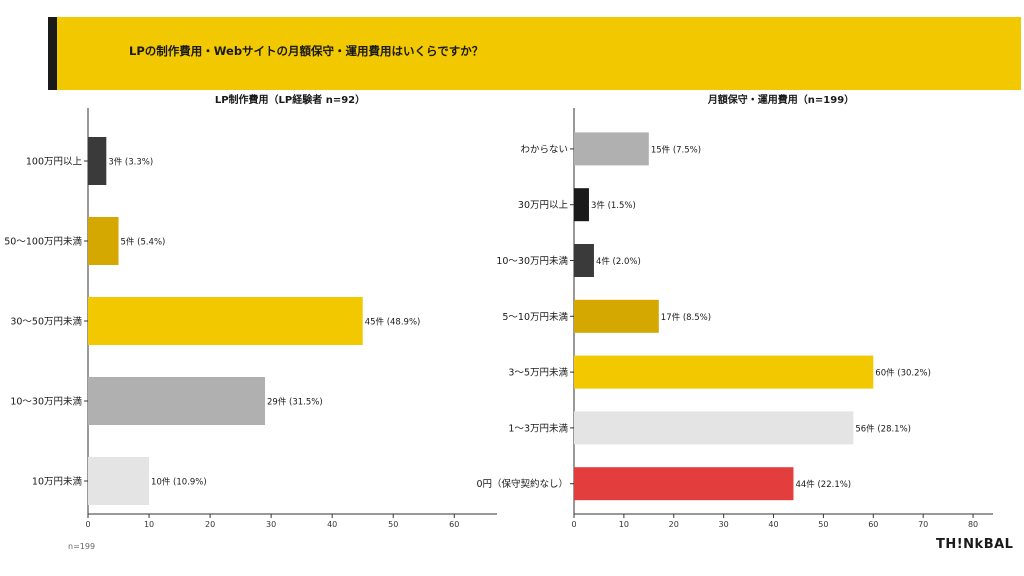 This screenshot has height=576, width=1024. Describe the element at coordinates (46, 402) in the screenshot. I see `chart1-category-label: 10〜30万円未満` at that location.